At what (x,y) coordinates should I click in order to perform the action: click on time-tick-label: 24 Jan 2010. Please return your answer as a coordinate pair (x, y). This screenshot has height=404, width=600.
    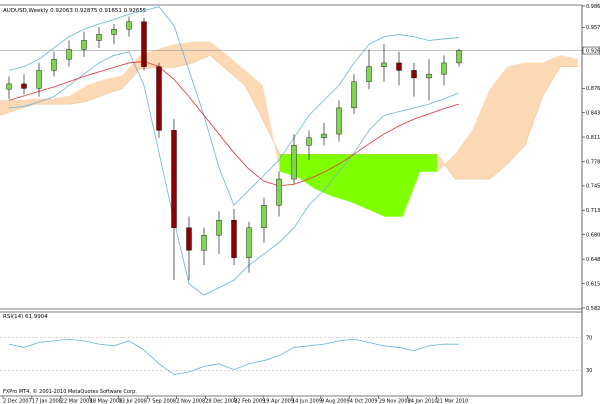
    Looking at the image, I should click on (423, 401).